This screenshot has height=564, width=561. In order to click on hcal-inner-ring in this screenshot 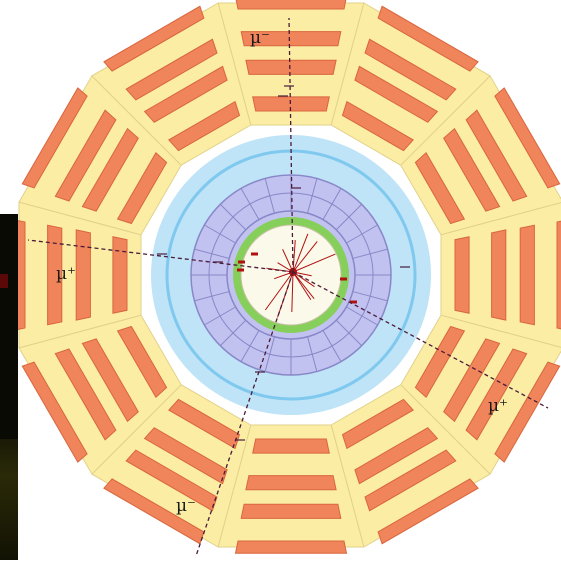, I will do `click(291, 275)`.